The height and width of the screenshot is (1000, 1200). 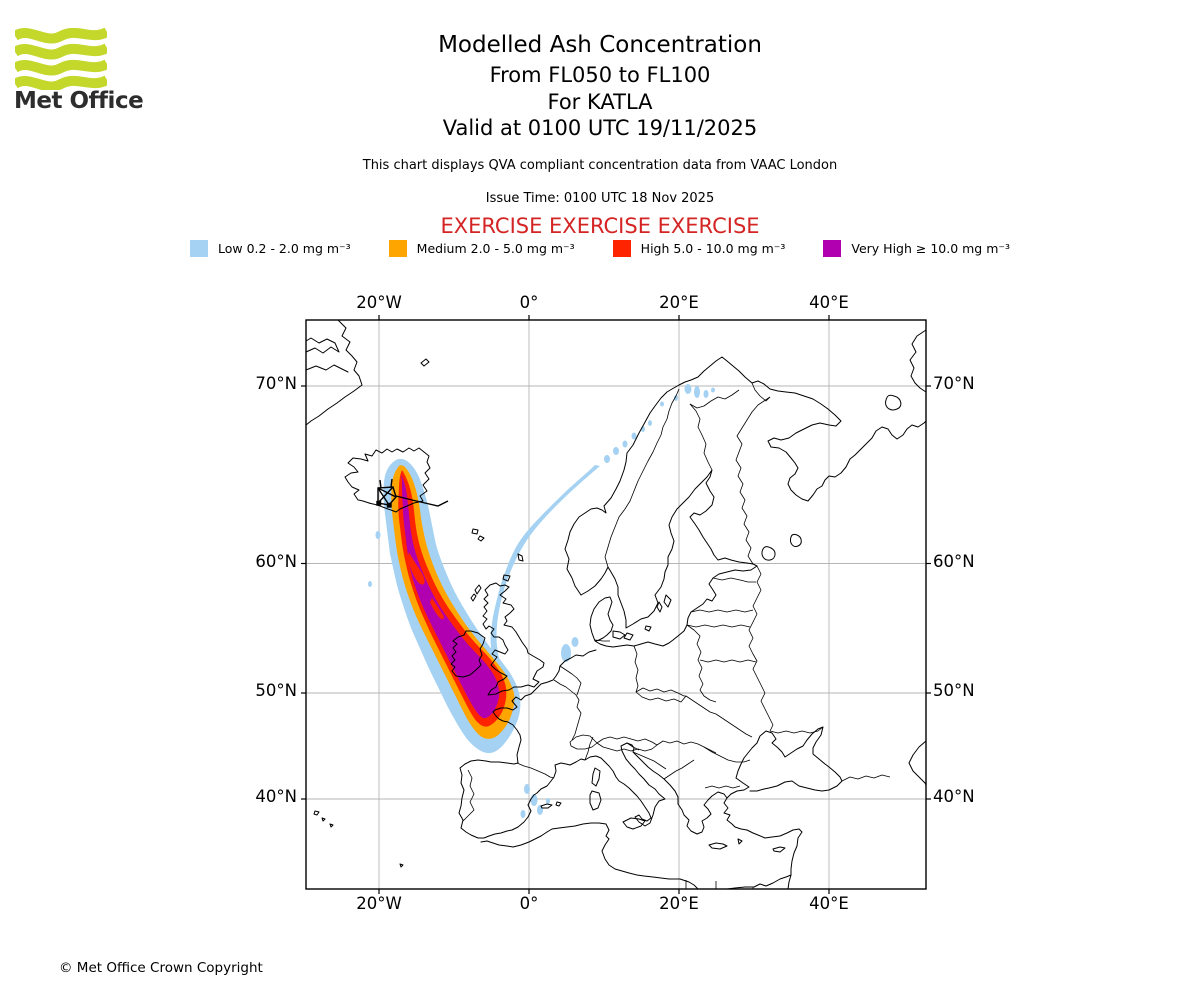 What do you see at coordinates (276, 383) in the screenshot?
I see `y-label-left-70n: 70°N` at bounding box center [276, 383].